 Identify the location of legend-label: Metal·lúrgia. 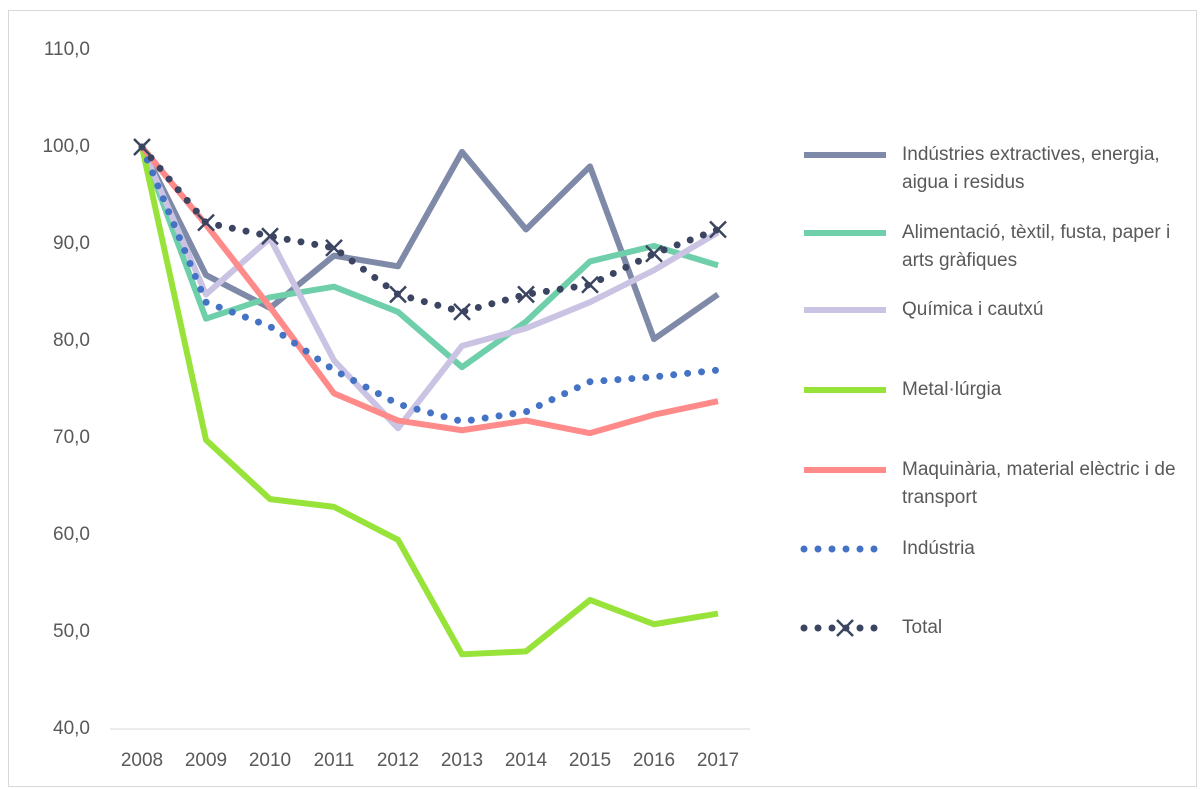
(952, 389).